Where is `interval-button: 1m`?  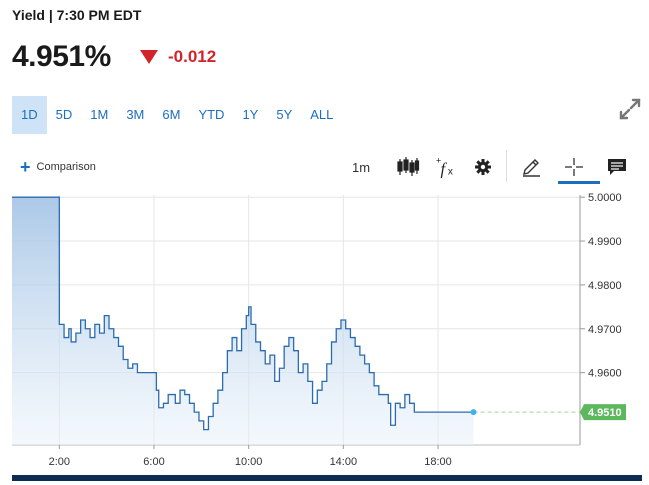 interval-button: 1m is located at coordinates (361, 167).